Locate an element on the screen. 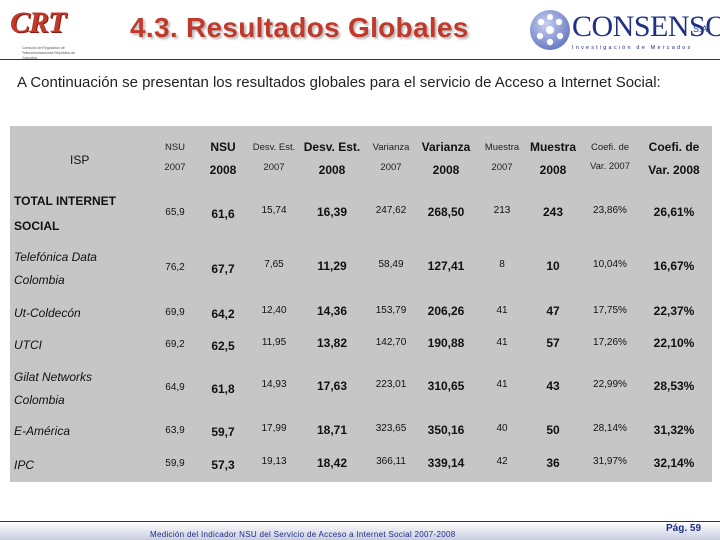 This screenshot has height=540, width=720. row-name: Ut-Coldecón is located at coordinates (47, 313).